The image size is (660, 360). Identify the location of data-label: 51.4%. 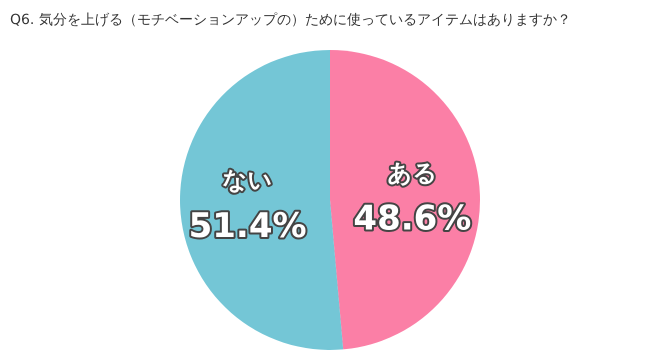
(247, 226).